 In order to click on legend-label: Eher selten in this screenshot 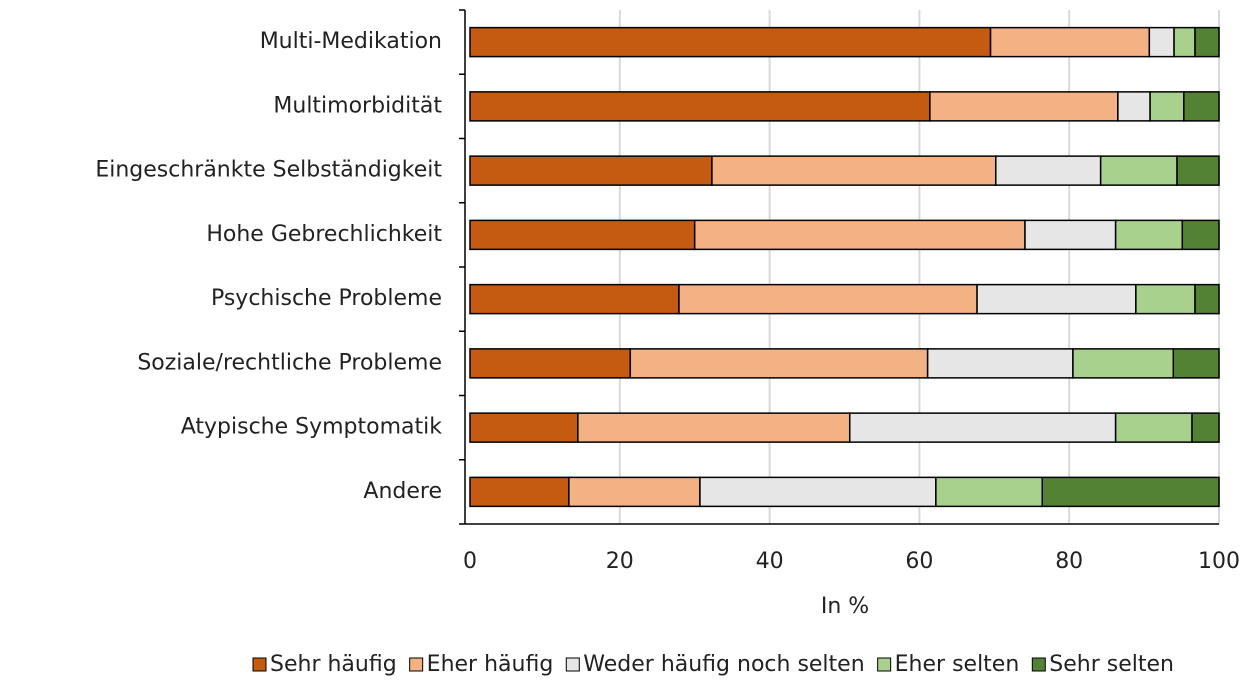, I will do `click(957, 664)`.